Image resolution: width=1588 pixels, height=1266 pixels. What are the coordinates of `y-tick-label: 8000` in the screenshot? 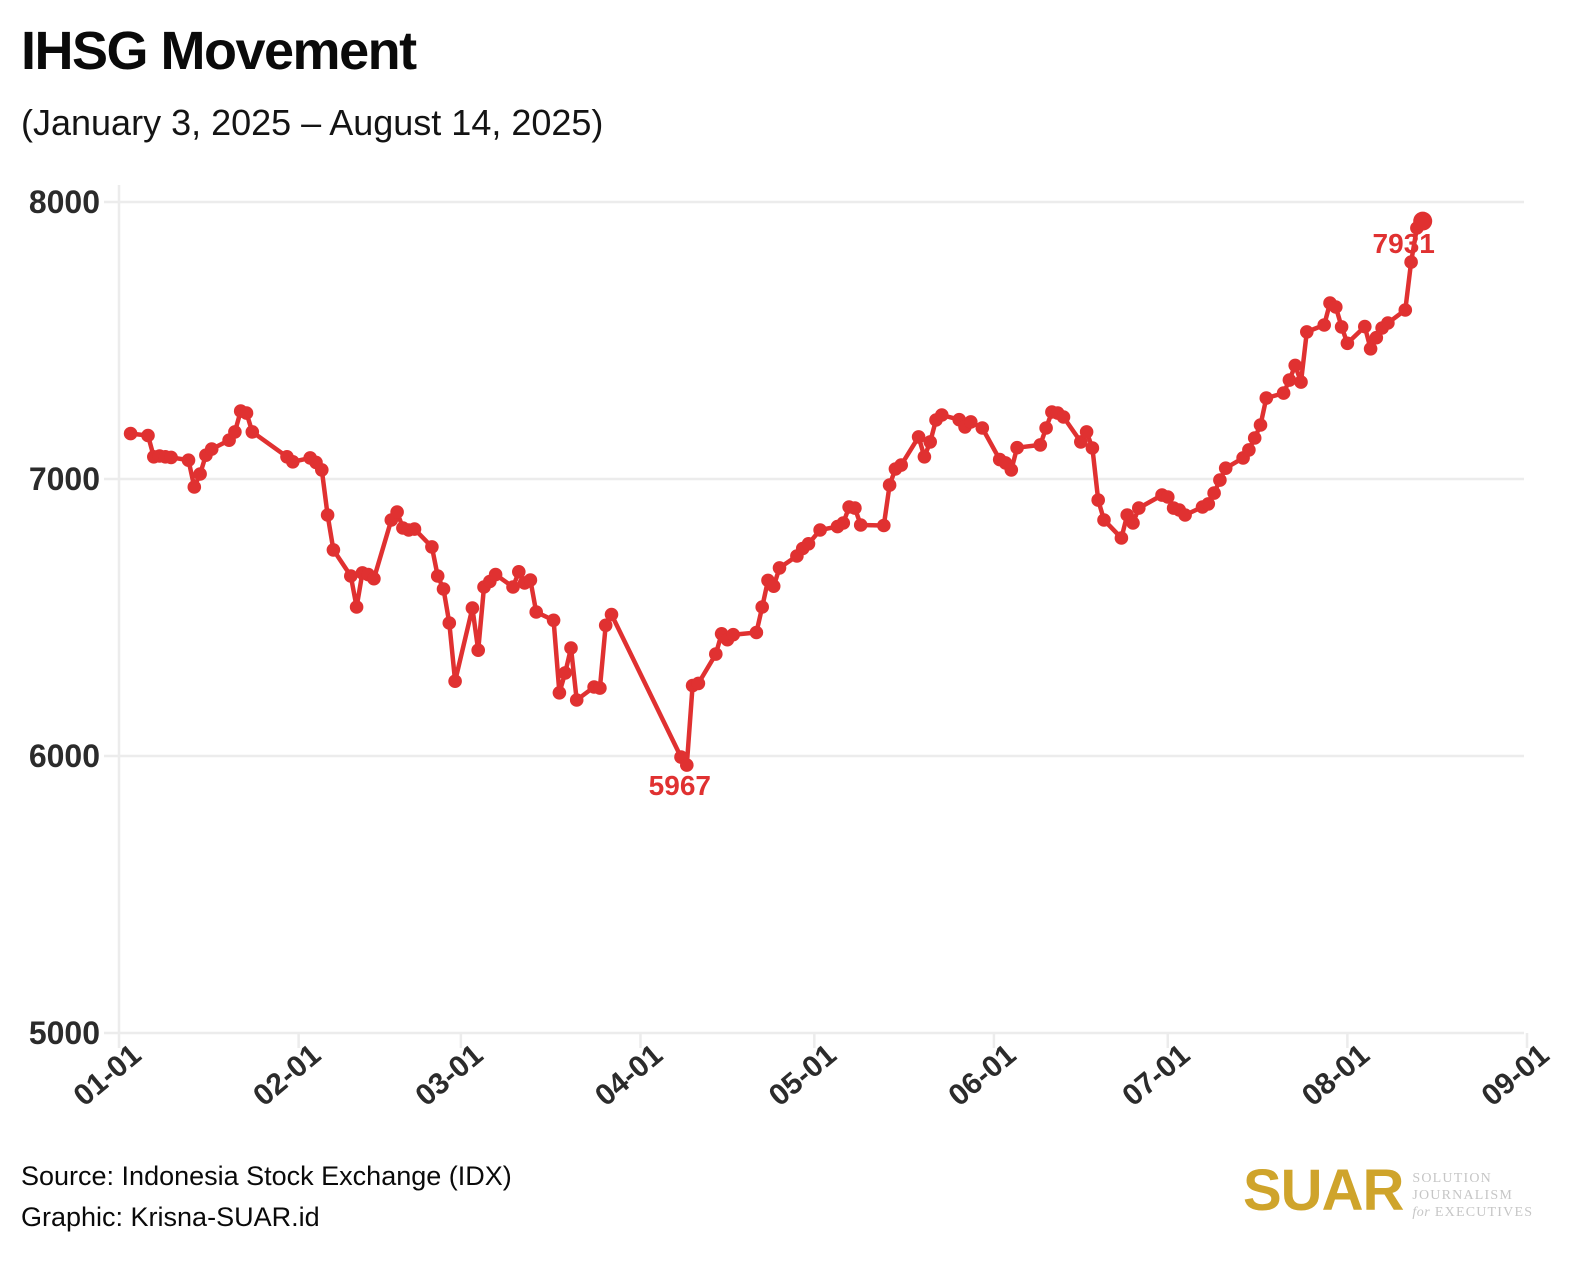 It's located at (64, 202).